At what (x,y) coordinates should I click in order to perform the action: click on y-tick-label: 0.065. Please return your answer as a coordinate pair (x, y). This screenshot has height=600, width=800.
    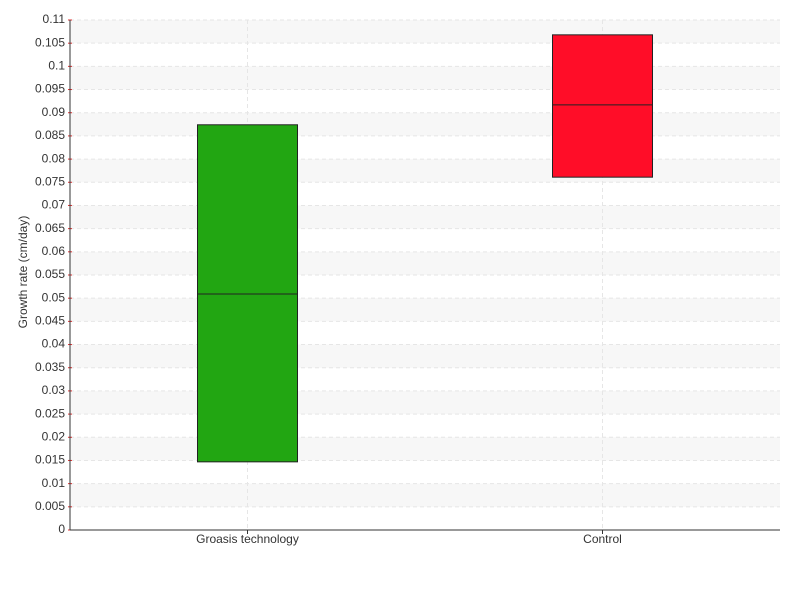
    Looking at the image, I should click on (50, 228).